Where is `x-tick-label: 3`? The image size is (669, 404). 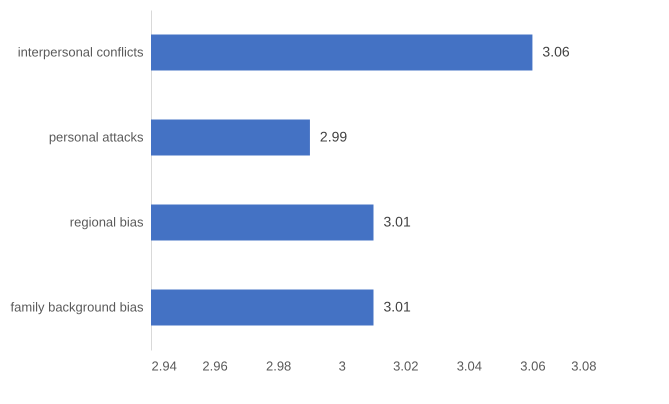 x-tick-label: 3 is located at coordinates (342, 366).